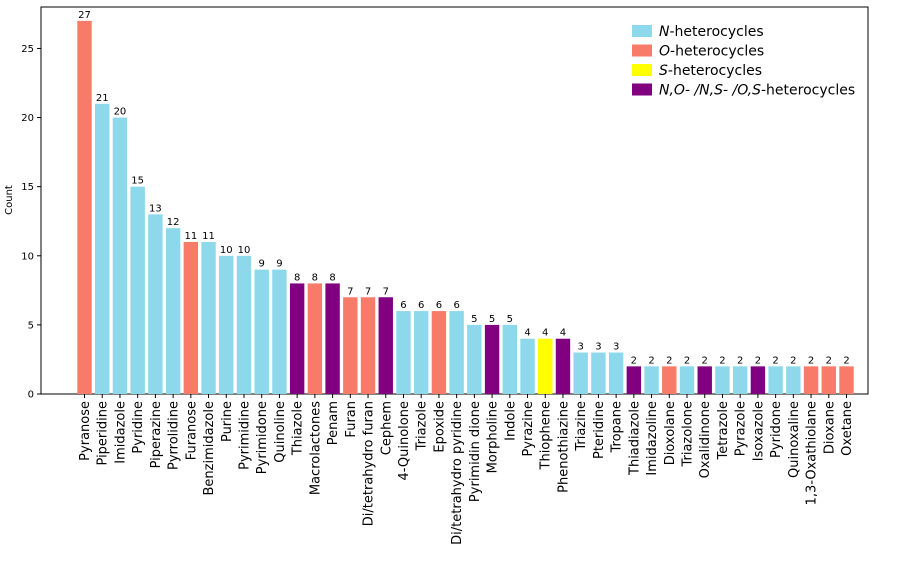 The width and height of the screenshot is (916, 564). I want to click on x-tick-label: Oxetane, so click(847, 428).